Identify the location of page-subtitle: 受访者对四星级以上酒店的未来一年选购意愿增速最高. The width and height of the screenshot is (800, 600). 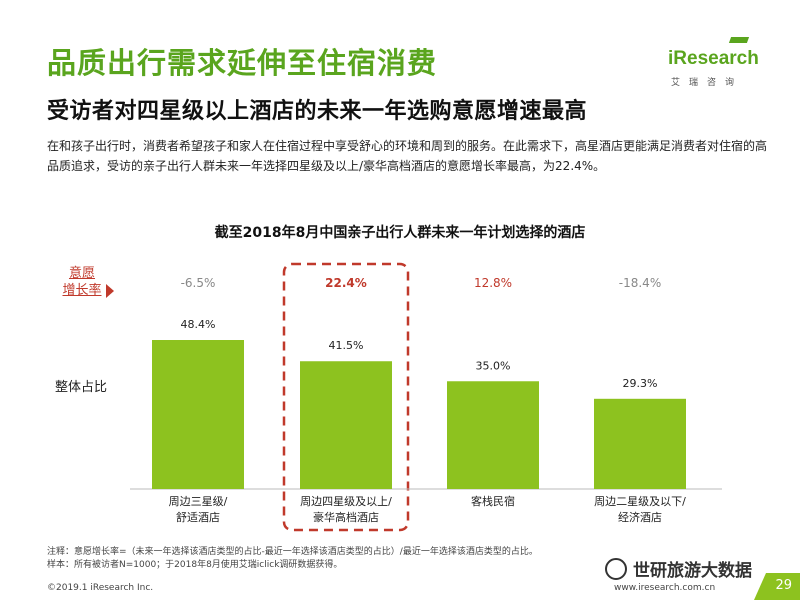
(317, 111).